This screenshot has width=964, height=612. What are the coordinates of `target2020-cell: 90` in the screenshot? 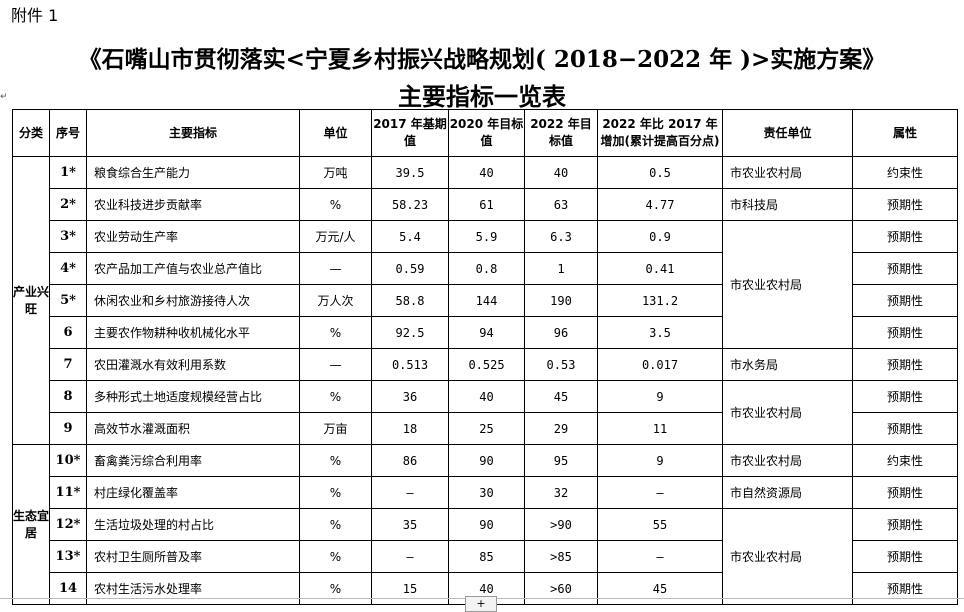 It's located at (486, 460).